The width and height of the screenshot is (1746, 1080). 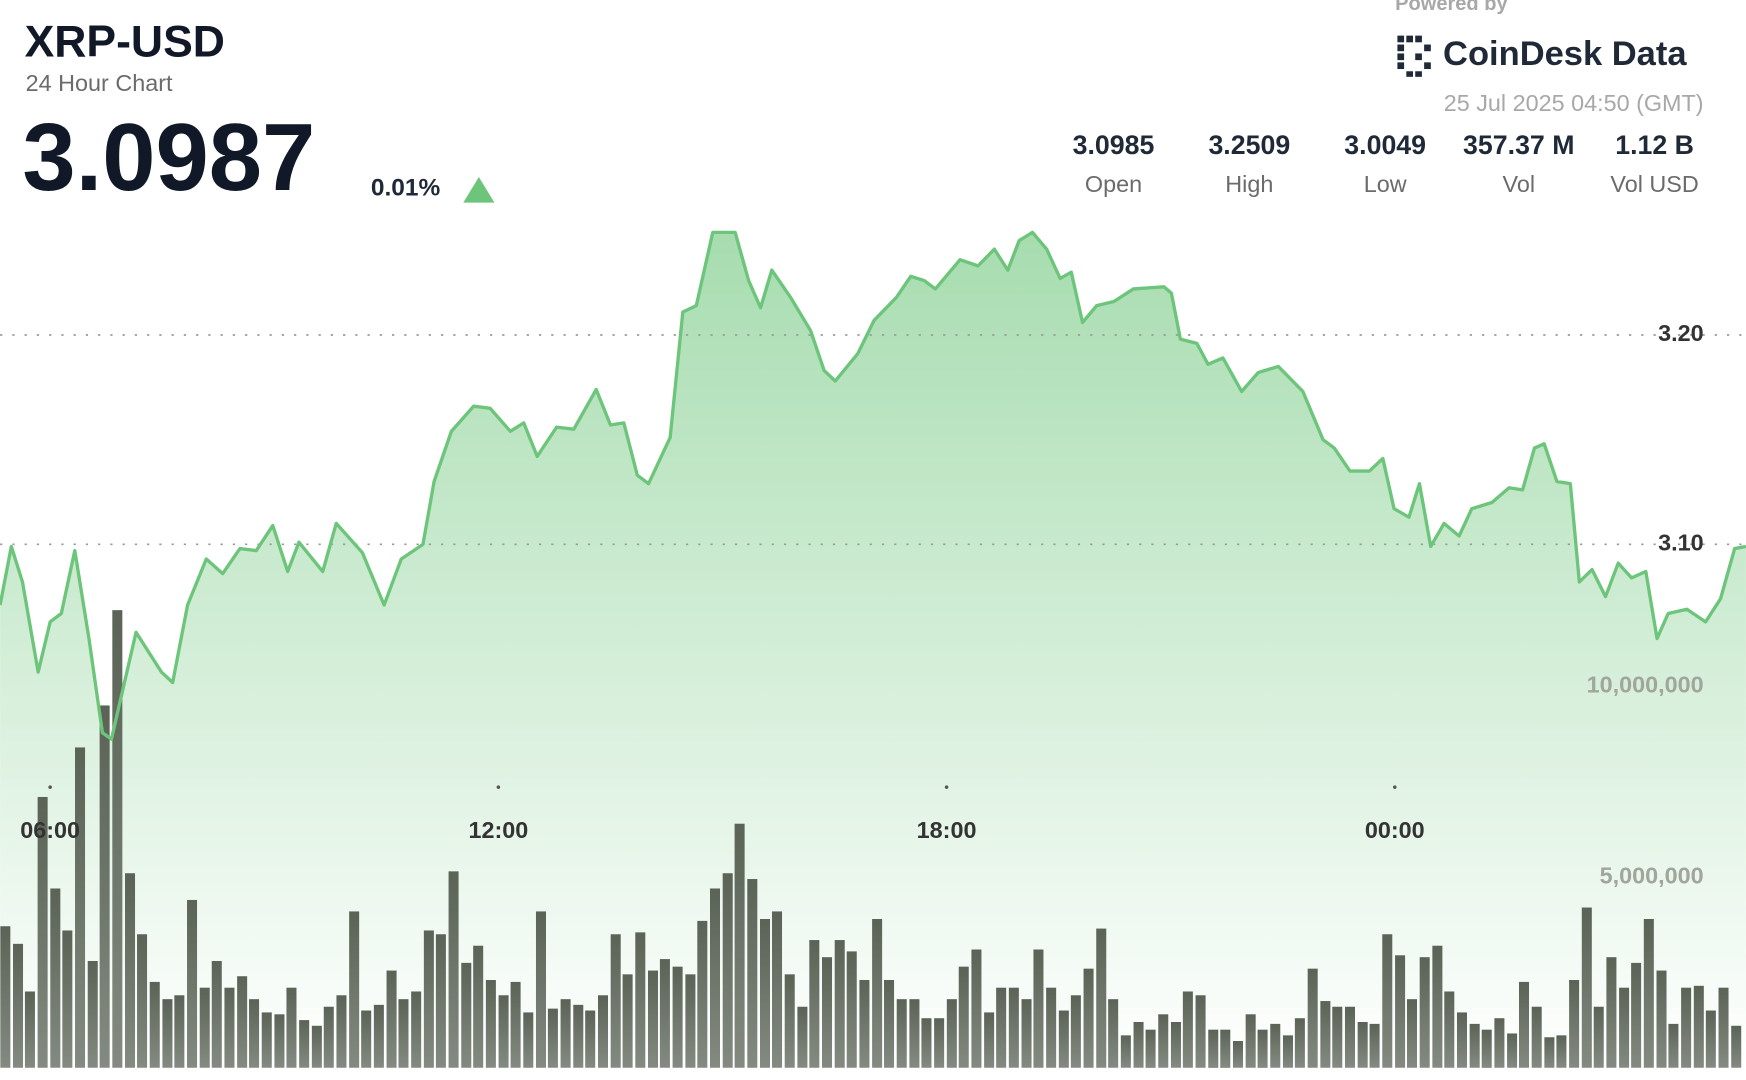 I want to click on subtitle: 24 Hour Chart, so click(x=99, y=83).